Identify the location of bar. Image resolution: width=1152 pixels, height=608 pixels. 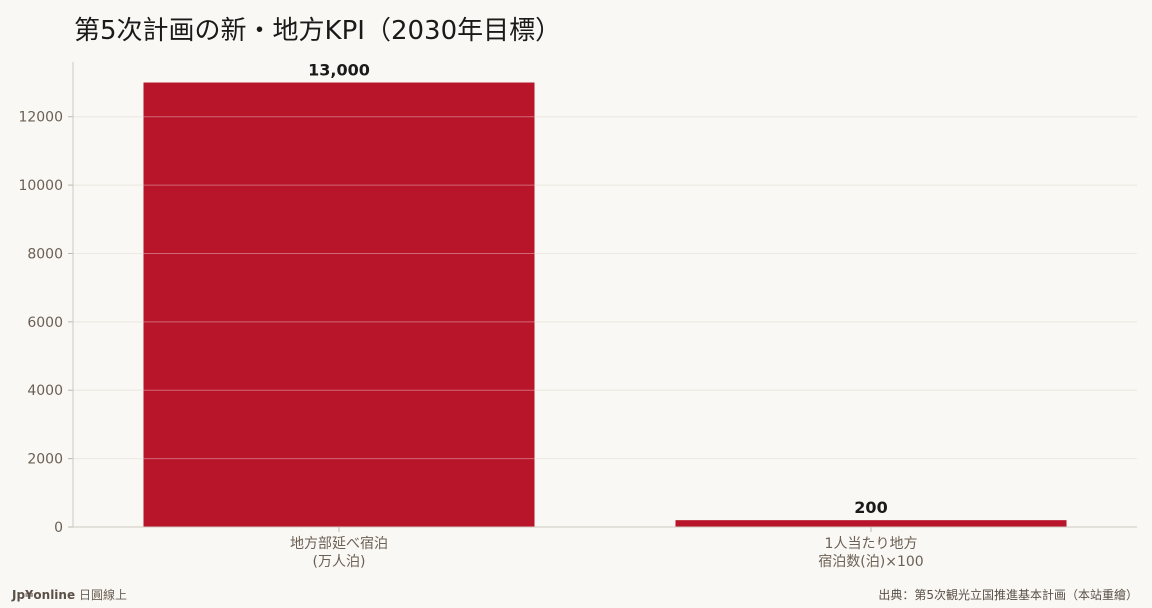
(871, 523).